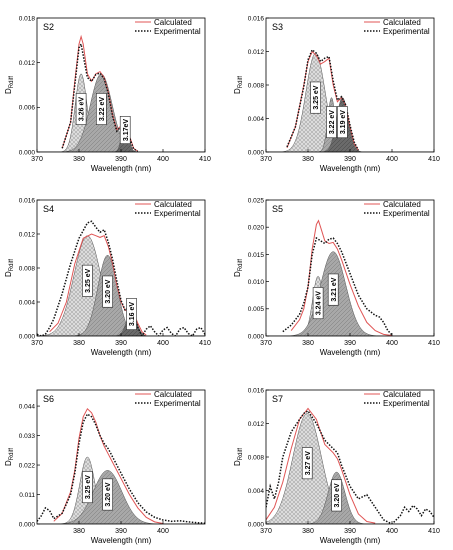 Image resolution: width=453 pixels, height=550 pixels. I want to click on component-label-3: 3.16 eV, so click(131, 314).